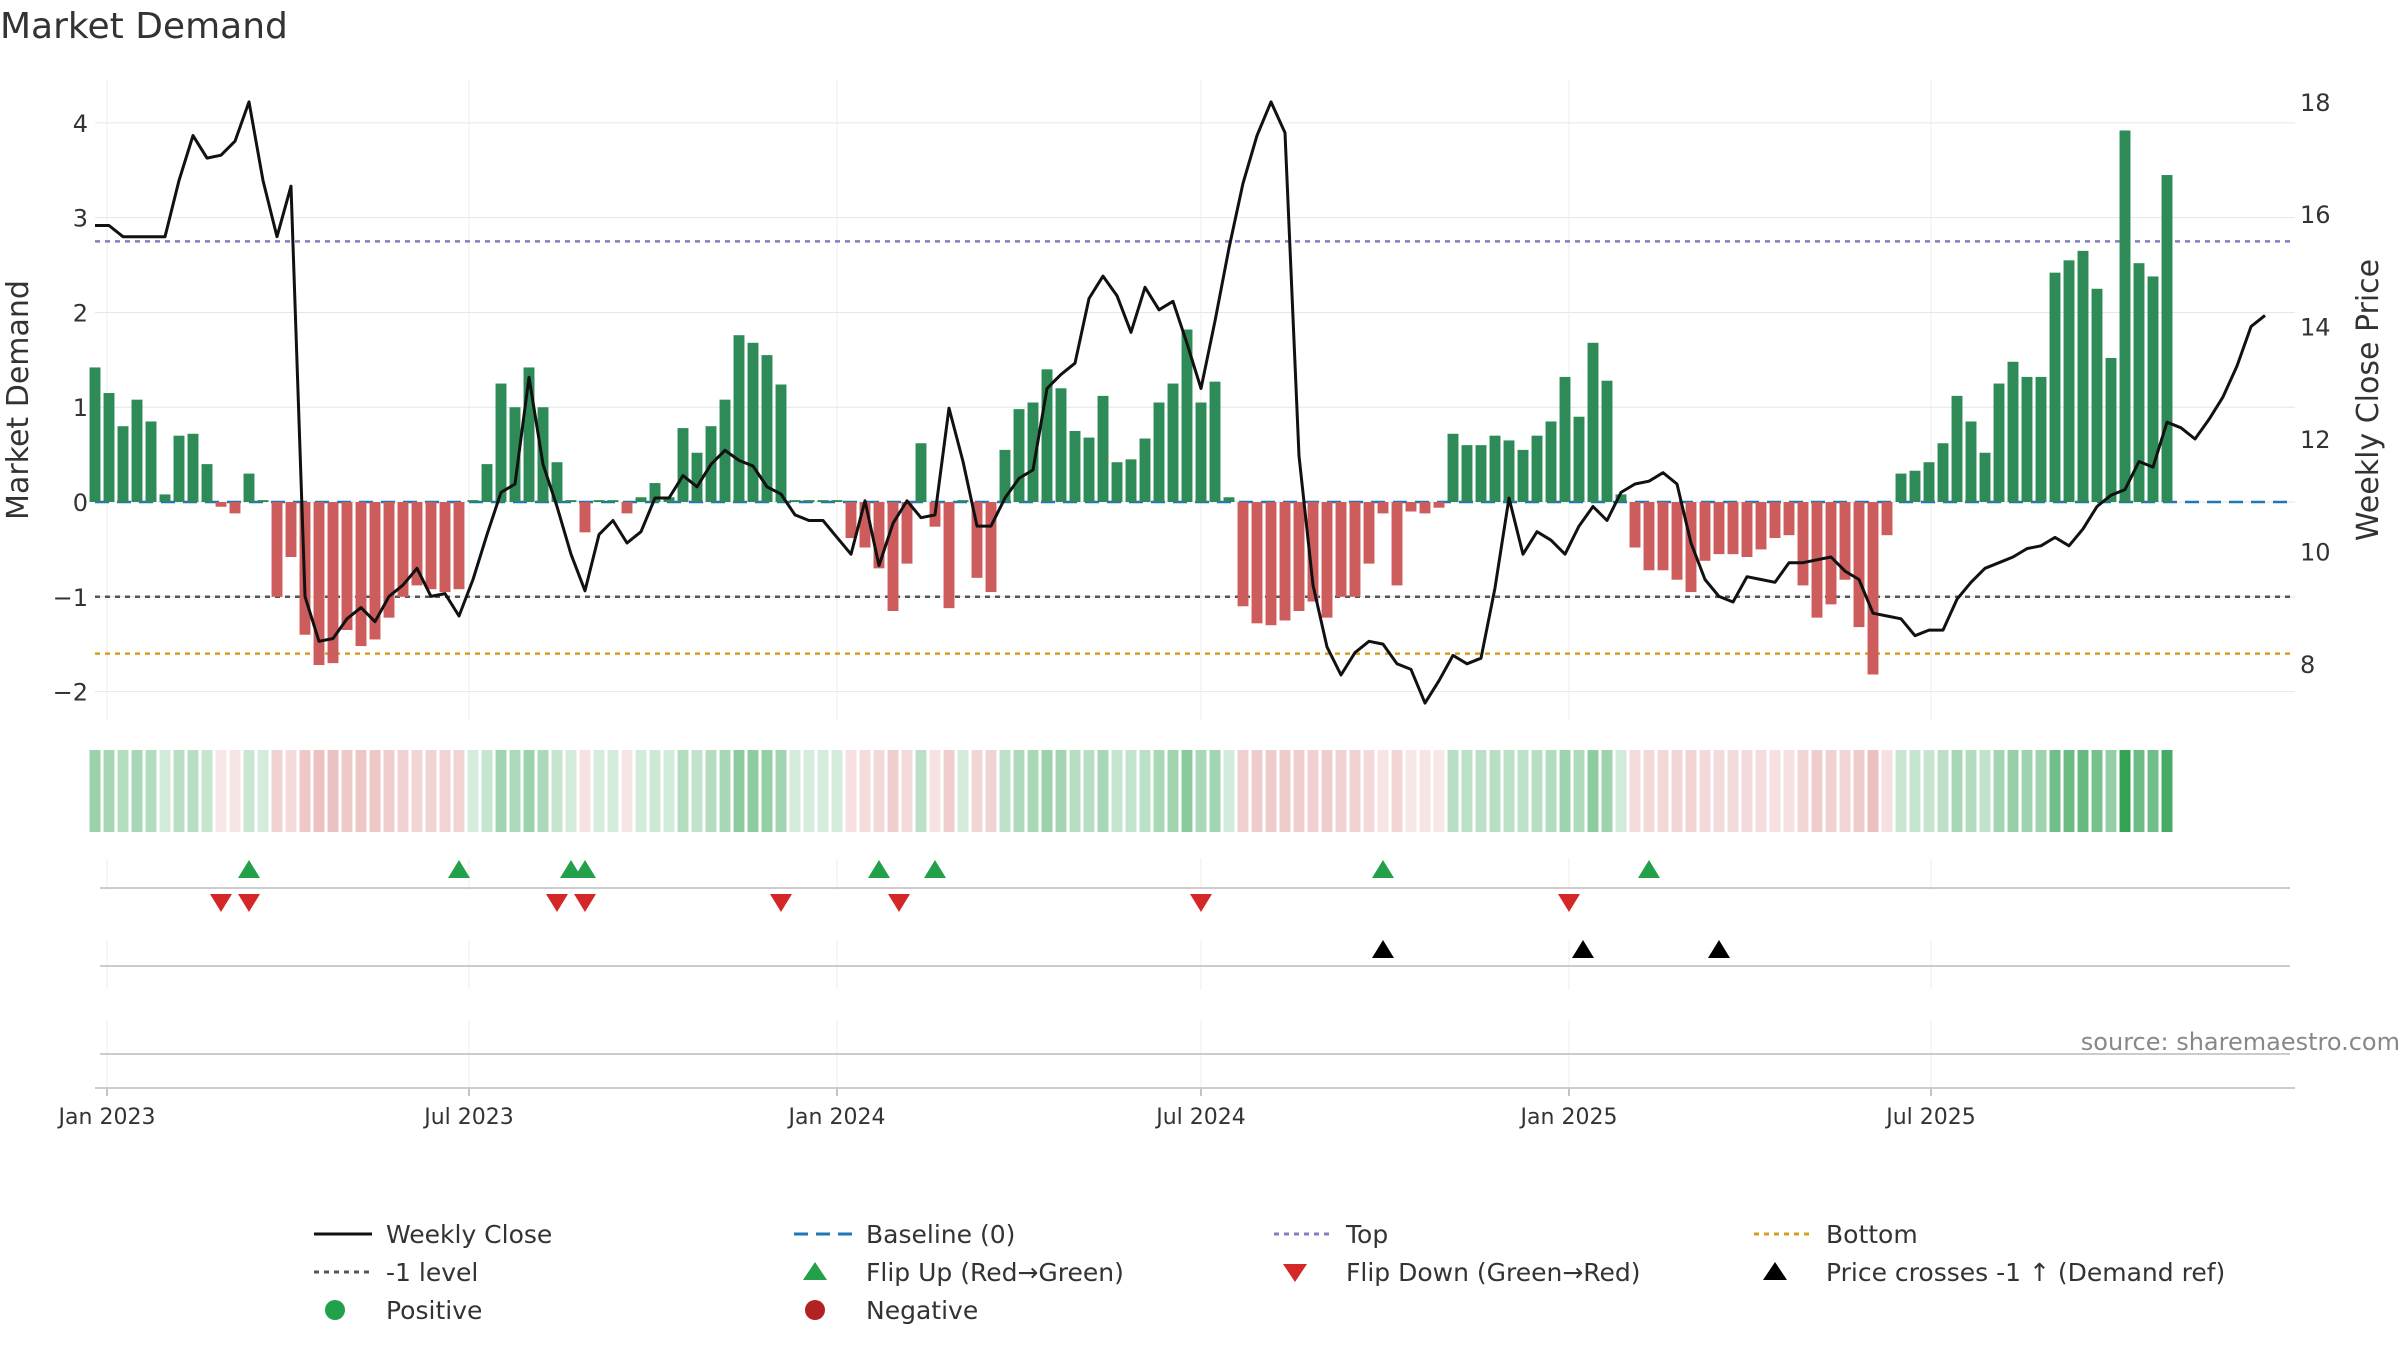 The height and width of the screenshot is (1350, 2400). What do you see at coordinates (2315, 552) in the screenshot?
I see `y2-tick-label: 10` at bounding box center [2315, 552].